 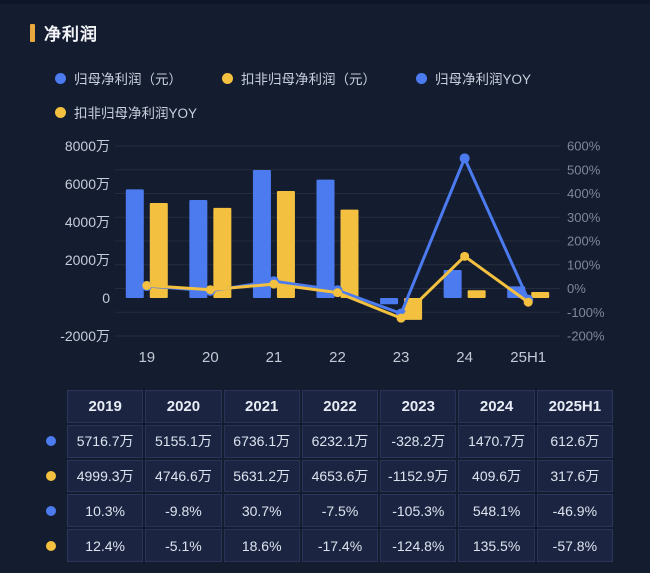 I want to click on table-header-cell: 2023, so click(x=418, y=406).